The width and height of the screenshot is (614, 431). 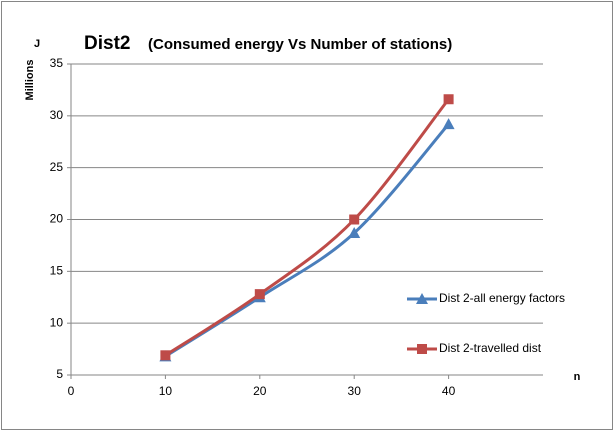 What do you see at coordinates (355, 391) in the screenshot?
I see `x-tick-label: 30` at bounding box center [355, 391].